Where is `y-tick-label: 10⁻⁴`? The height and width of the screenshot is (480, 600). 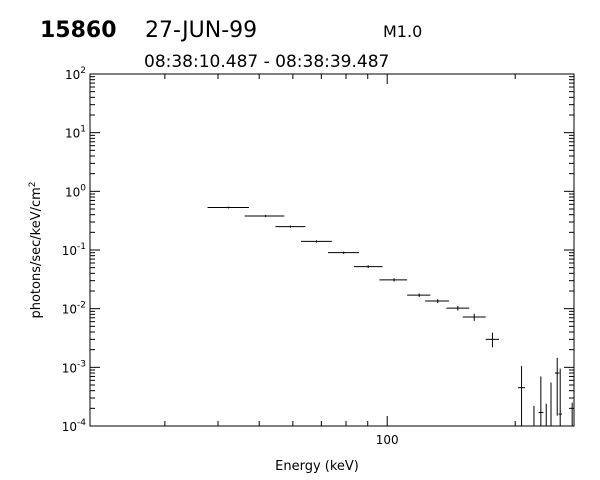
y-tick-label: 10⁻⁴ is located at coordinates (74, 426).